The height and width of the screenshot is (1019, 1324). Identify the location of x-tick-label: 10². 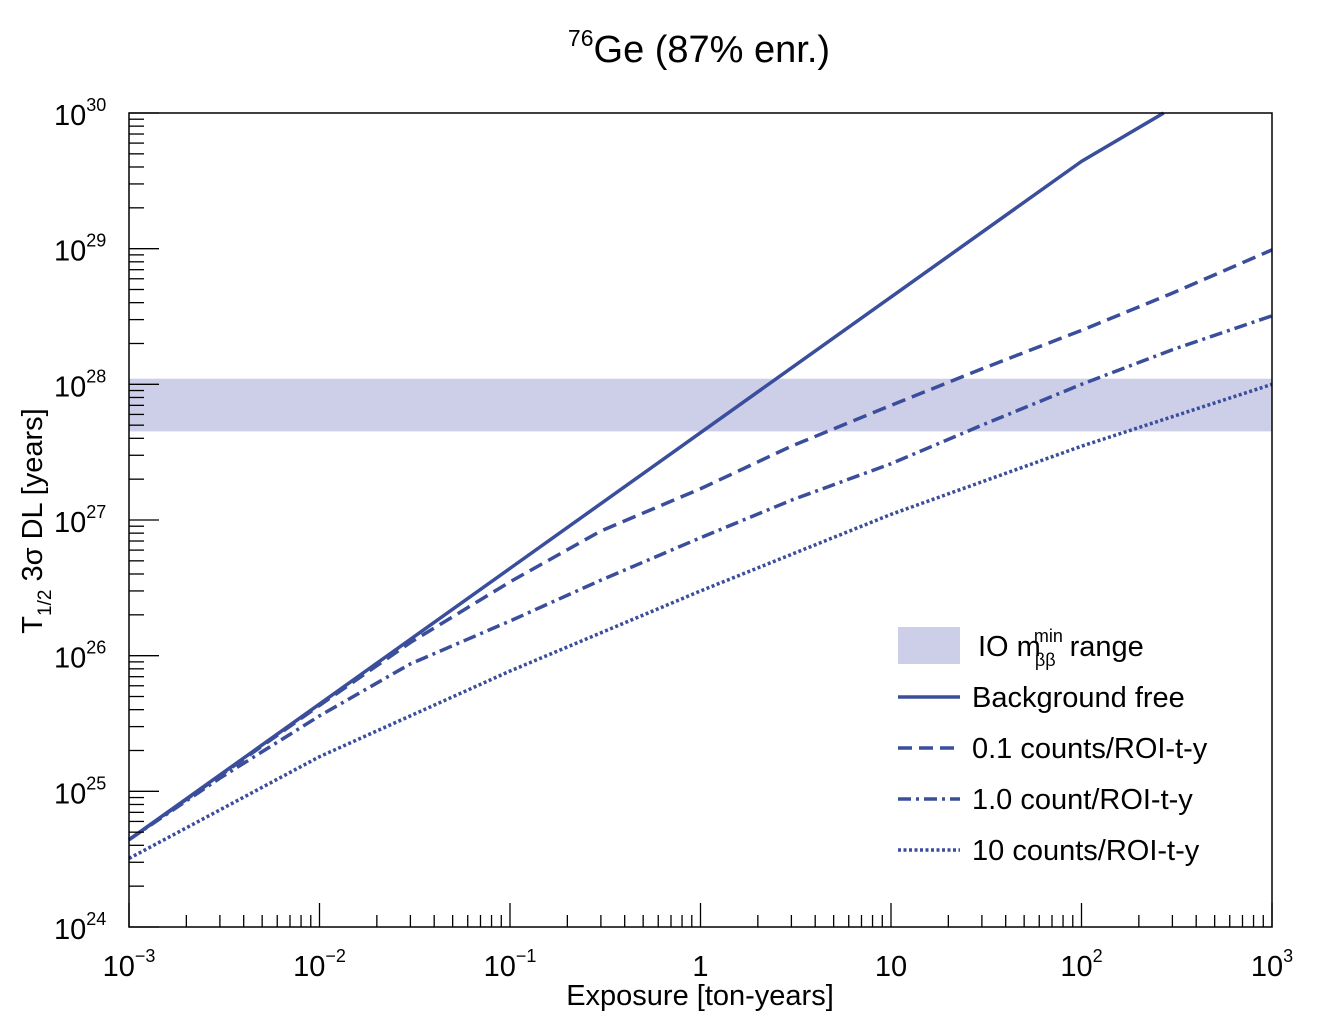
(1081, 964).